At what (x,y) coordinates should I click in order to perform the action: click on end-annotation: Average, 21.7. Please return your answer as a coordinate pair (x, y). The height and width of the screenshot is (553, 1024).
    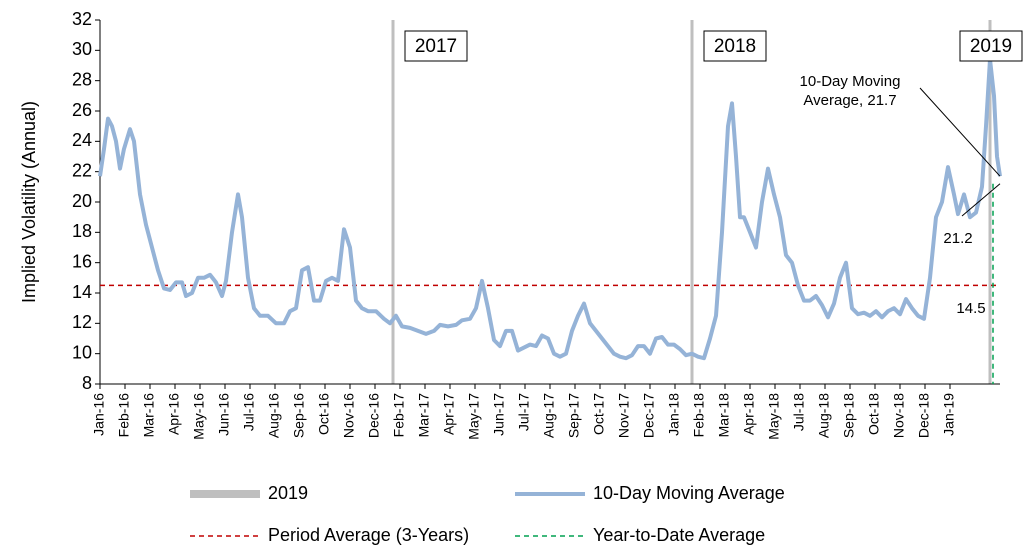
    Looking at the image, I should click on (849, 100).